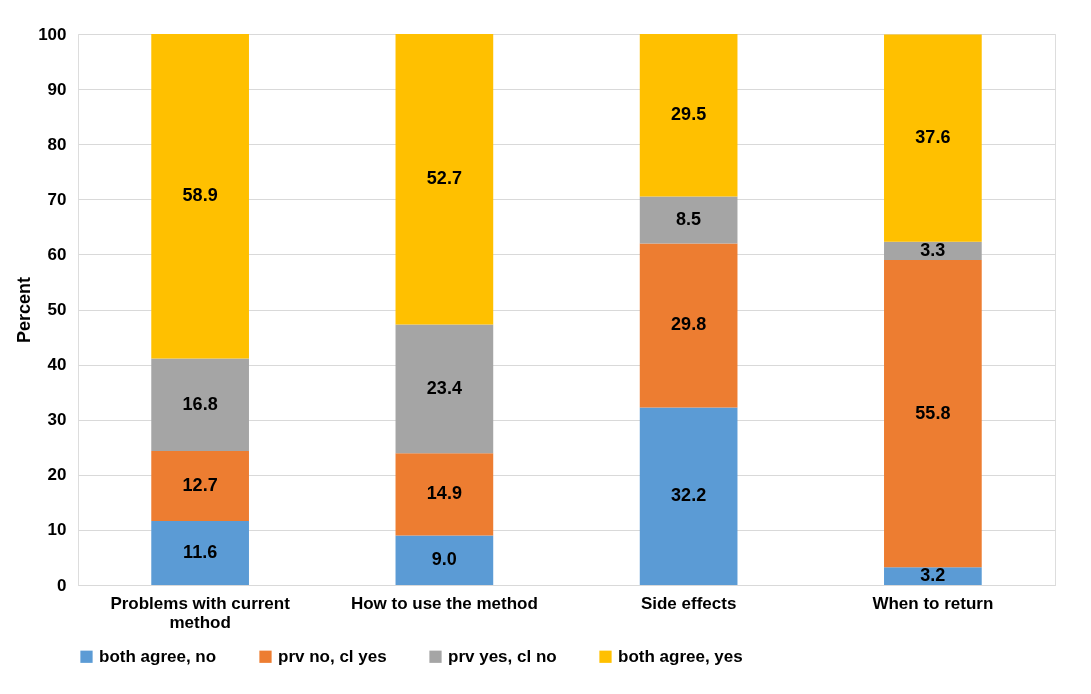 This screenshot has width=1091, height=694. I want to click on data-label: 32.2, so click(689, 495).